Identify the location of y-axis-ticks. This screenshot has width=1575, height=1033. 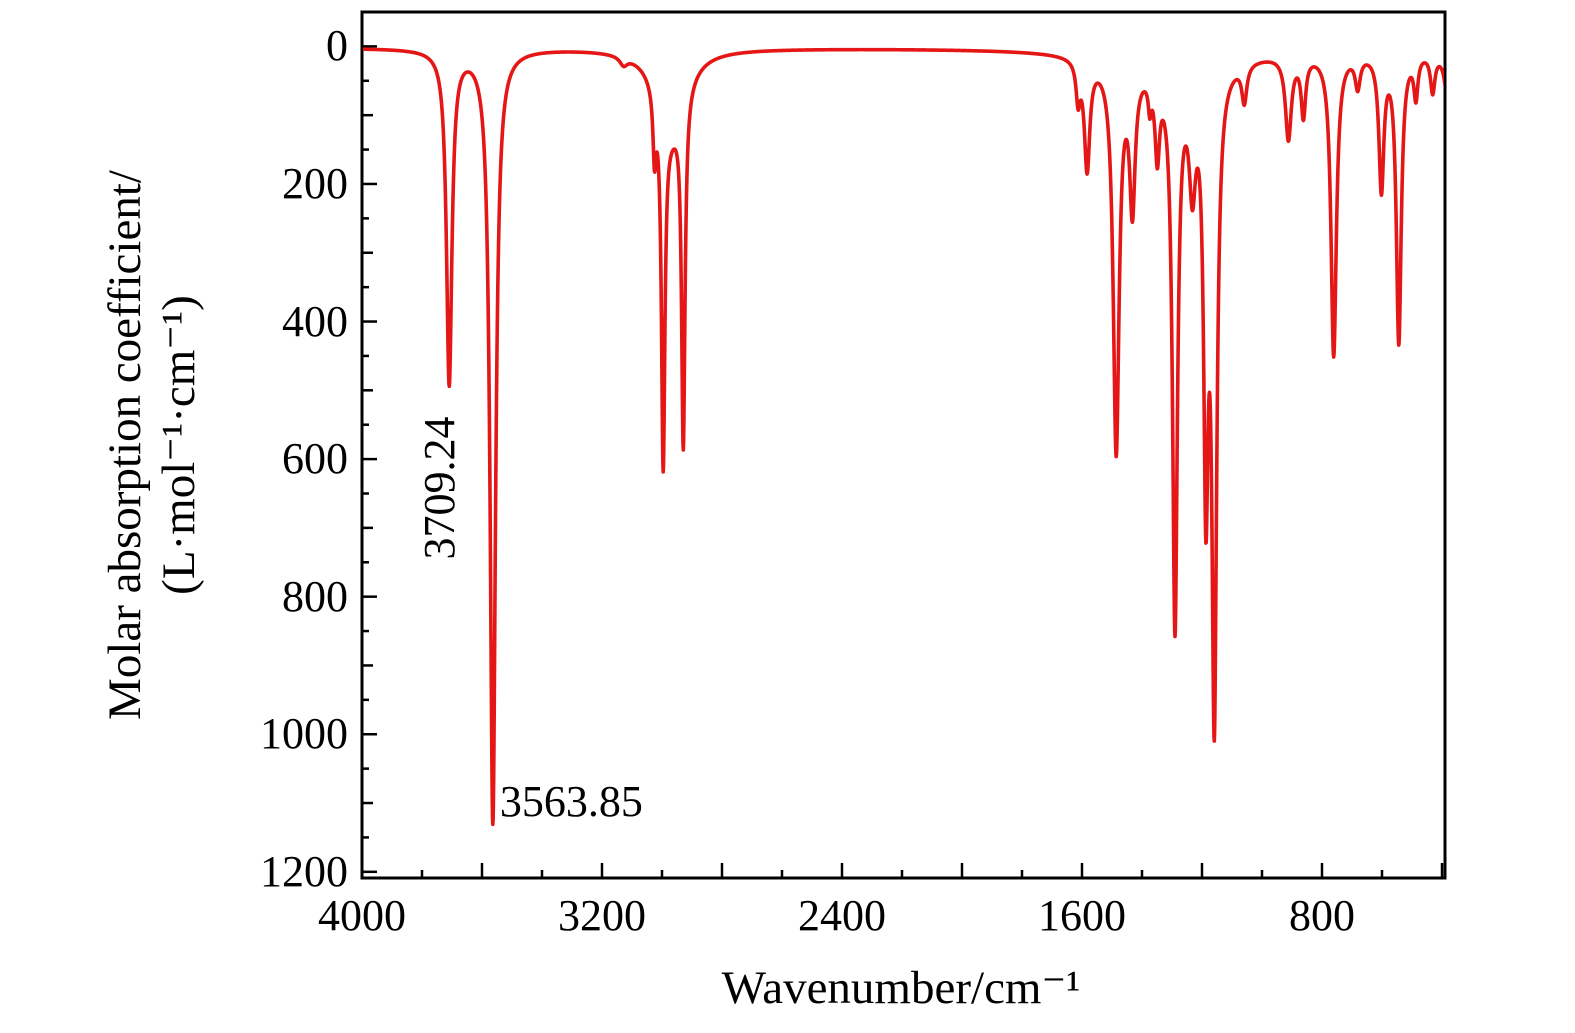
(369, 459).